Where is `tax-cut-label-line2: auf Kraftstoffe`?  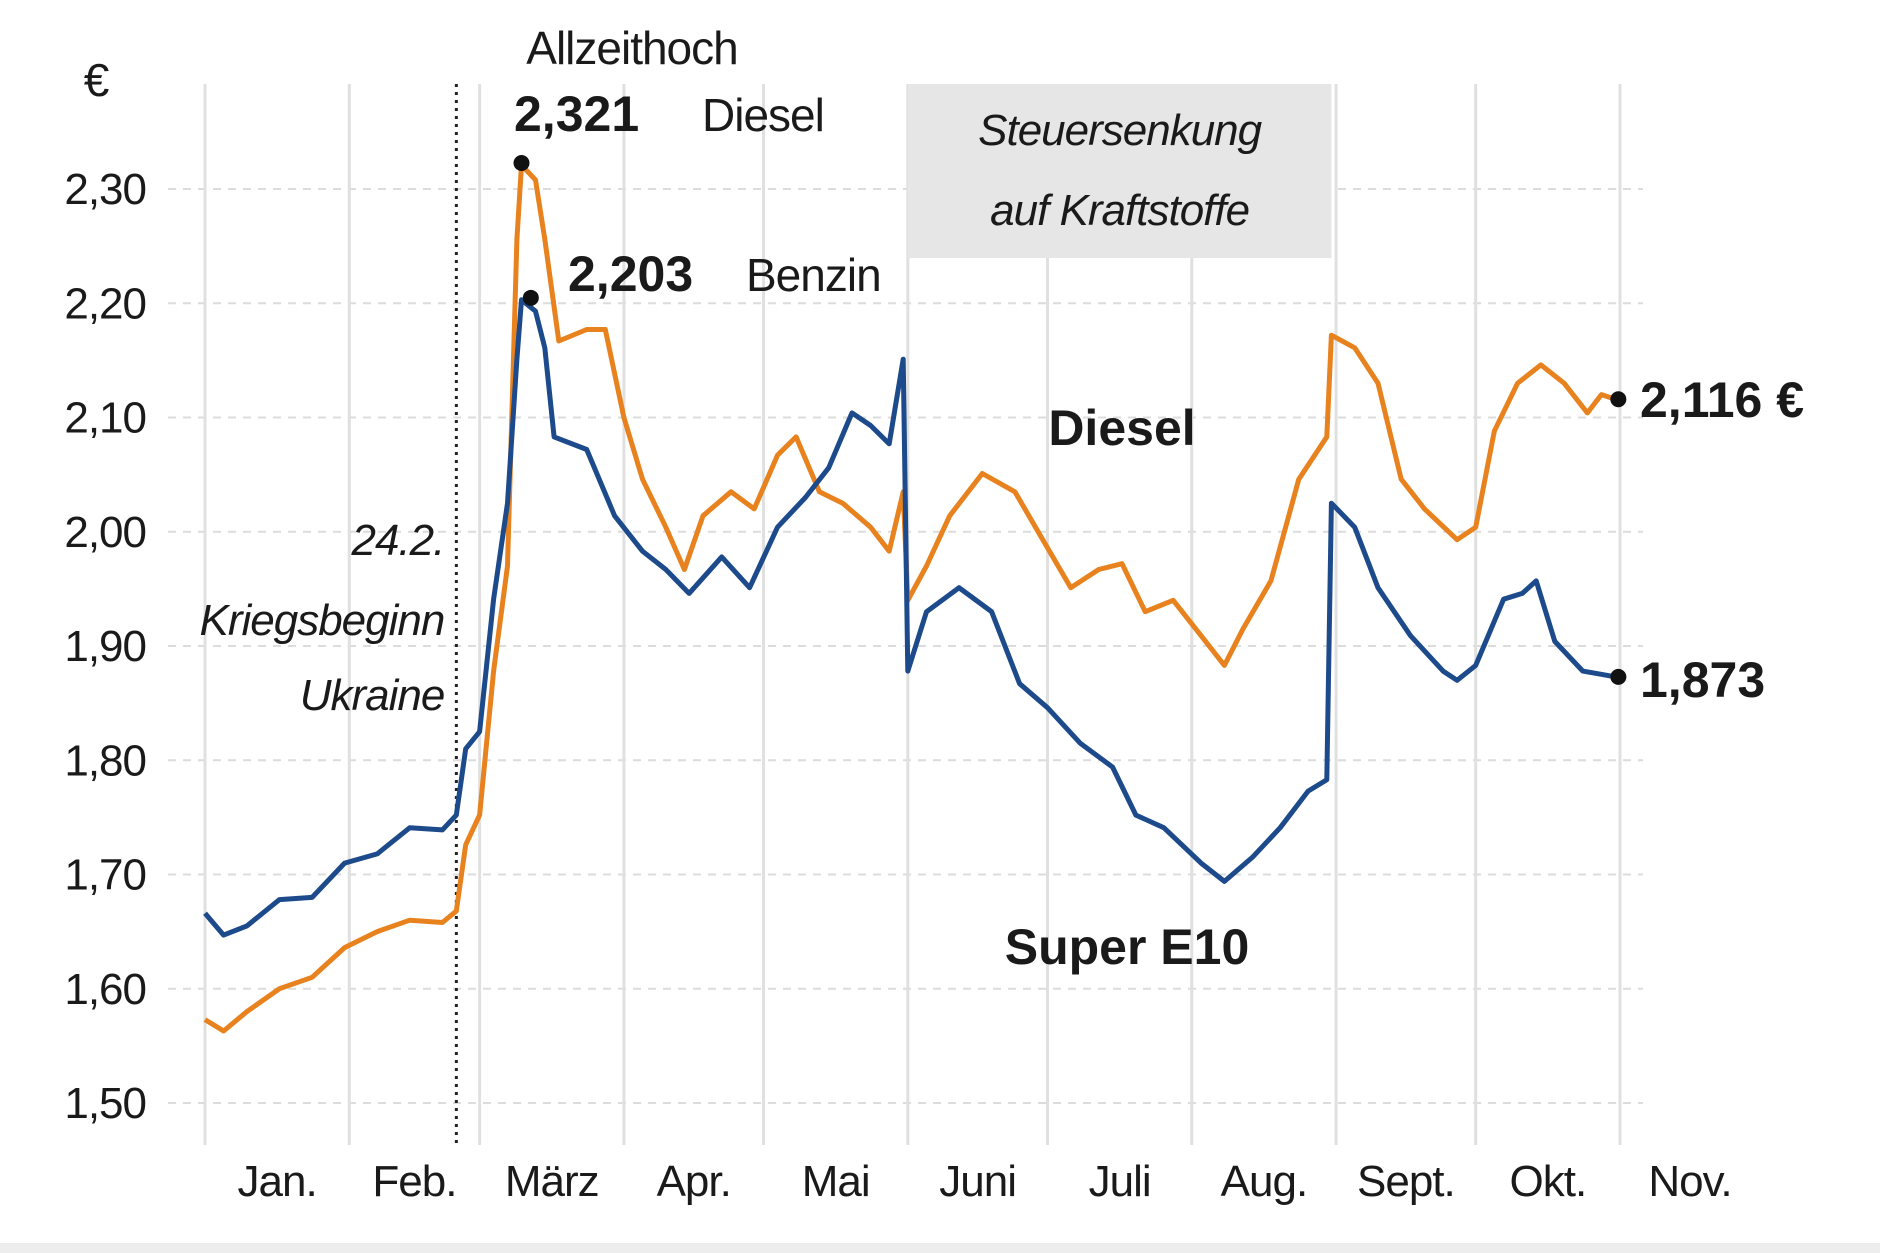 tax-cut-label-line2: auf Kraftstoffe is located at coordinates (1119, 210).